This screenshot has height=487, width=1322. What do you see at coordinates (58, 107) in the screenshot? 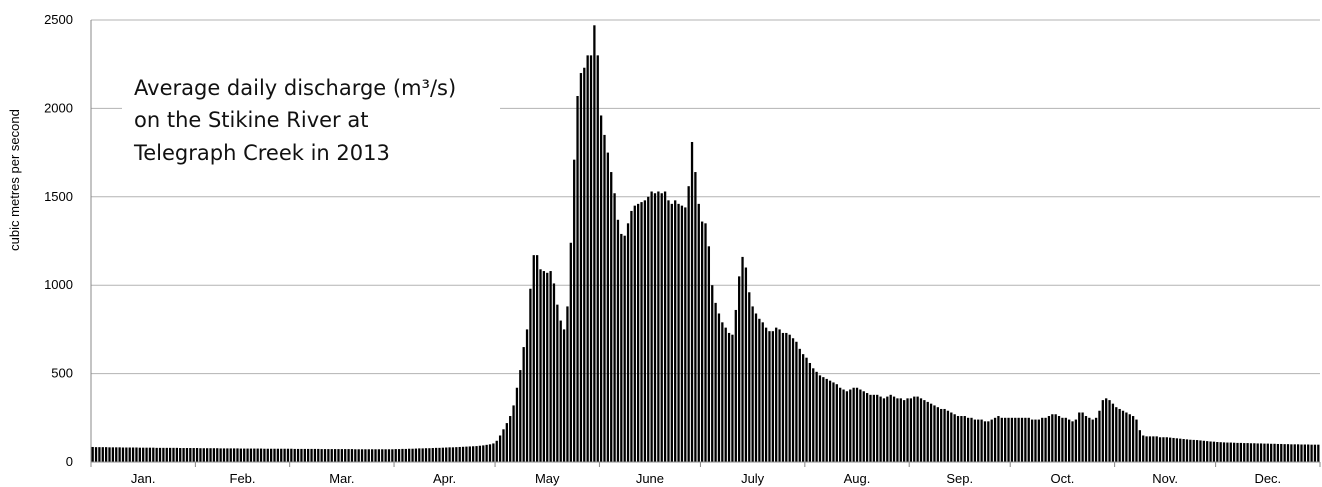
I see `y-tick-label: 2000` at bounding box center [58, 107].